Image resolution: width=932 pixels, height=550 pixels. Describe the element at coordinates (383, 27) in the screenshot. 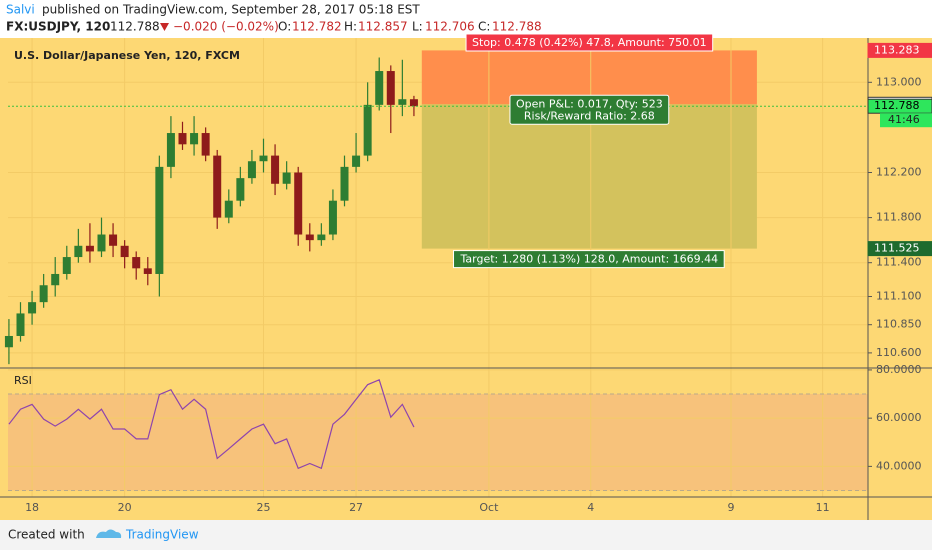

I see `h-value: 112.857` at that location.